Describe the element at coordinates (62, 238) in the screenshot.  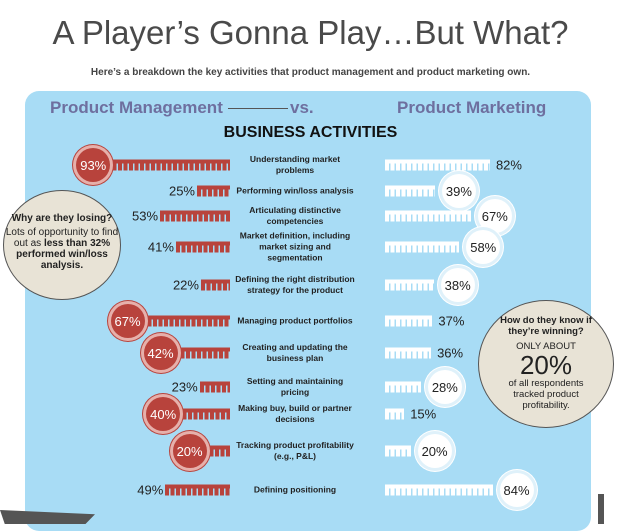
I see `callout-text: Lots of opportunity to find out as` at that location.